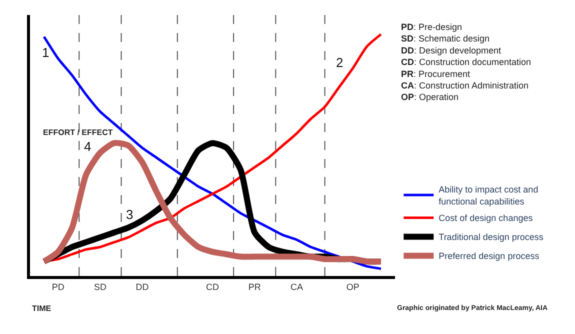  What do you see at coordinates (436, 73) in the screenshot?
I see `text: PR: Procurement` at bounding box center [436, 73].